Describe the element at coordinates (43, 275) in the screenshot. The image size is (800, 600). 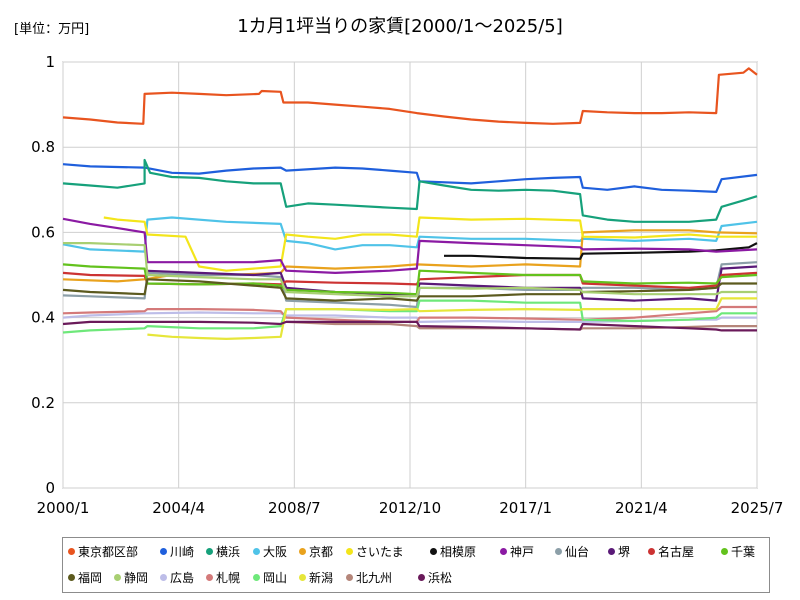
I see `y-axis-ticks: 0 0.2 0.4 0.6 0.8 1` at that location.